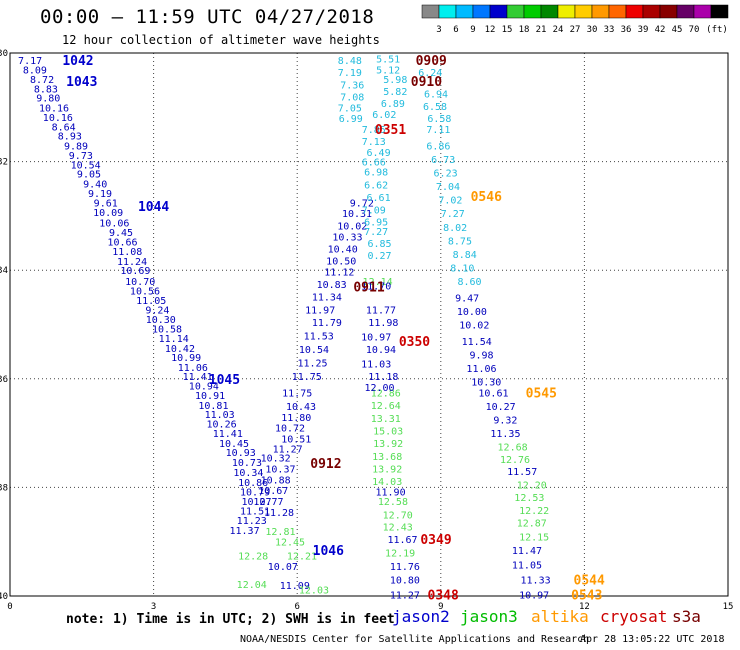 This screenshot has height=650, width=740. Describe the element at coordinates (350, 108) in the screenshot. I see `wave-height-value: 7.05` at that location.